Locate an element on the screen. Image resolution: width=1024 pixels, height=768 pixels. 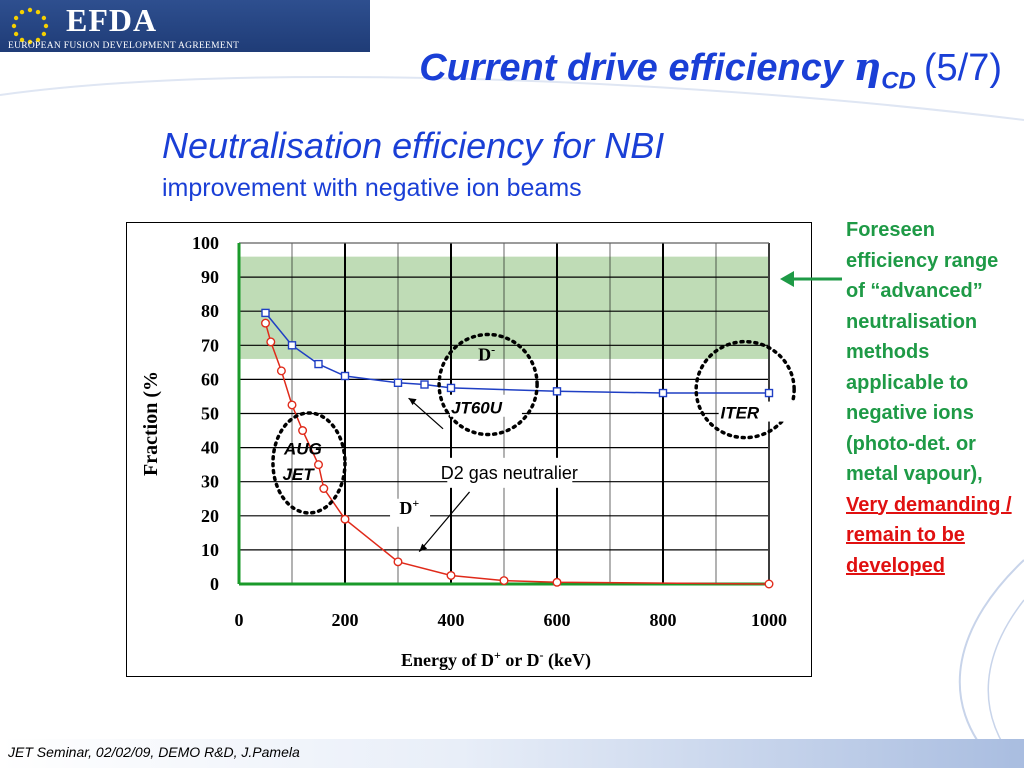
aug-jet-circle is located at coordinates (309, 463).